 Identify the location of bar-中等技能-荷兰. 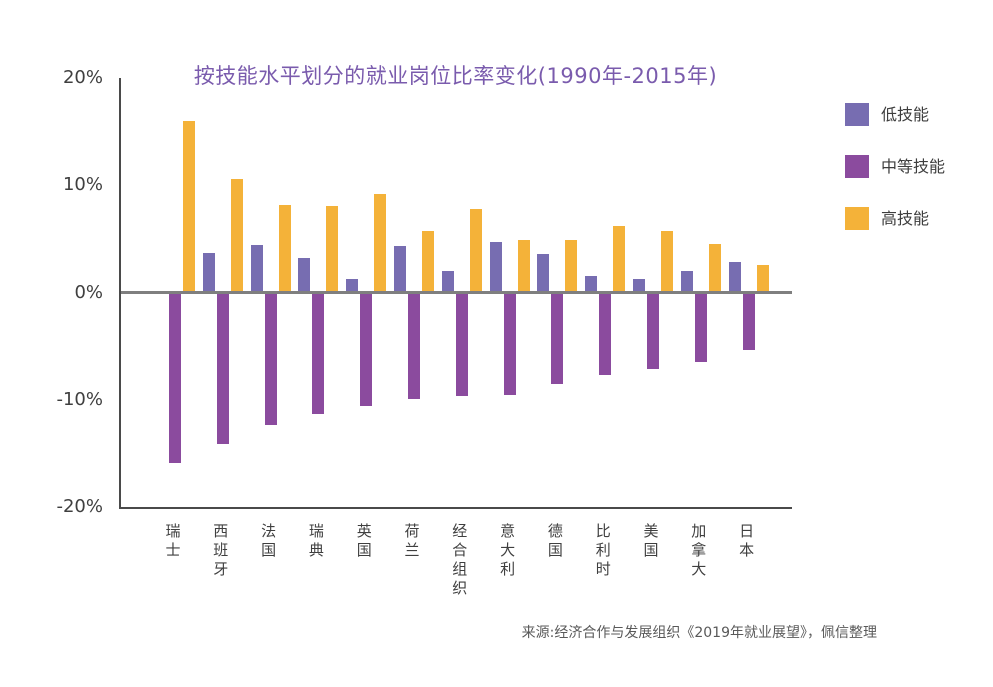
(414, 345).